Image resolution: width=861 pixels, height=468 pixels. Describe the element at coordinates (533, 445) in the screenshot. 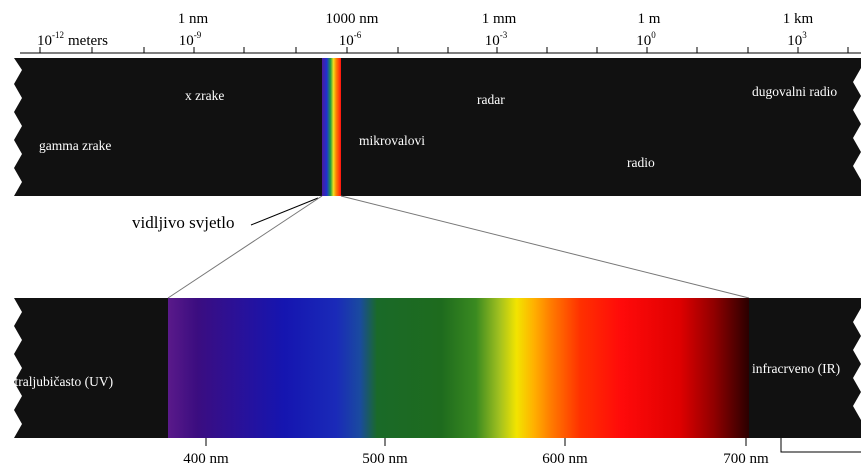

I see `nm-axis` at that location.